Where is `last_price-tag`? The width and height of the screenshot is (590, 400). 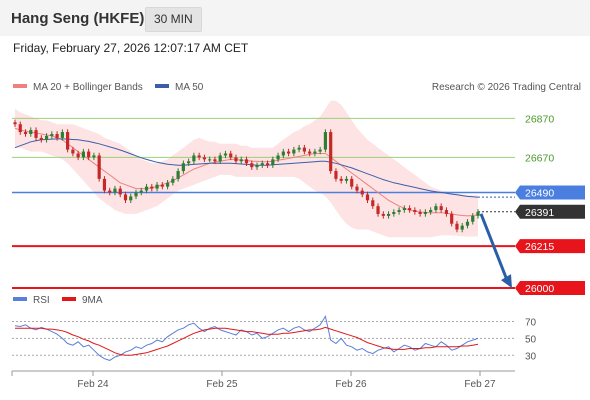 last_price-tag is located at coordinates (550, 211).